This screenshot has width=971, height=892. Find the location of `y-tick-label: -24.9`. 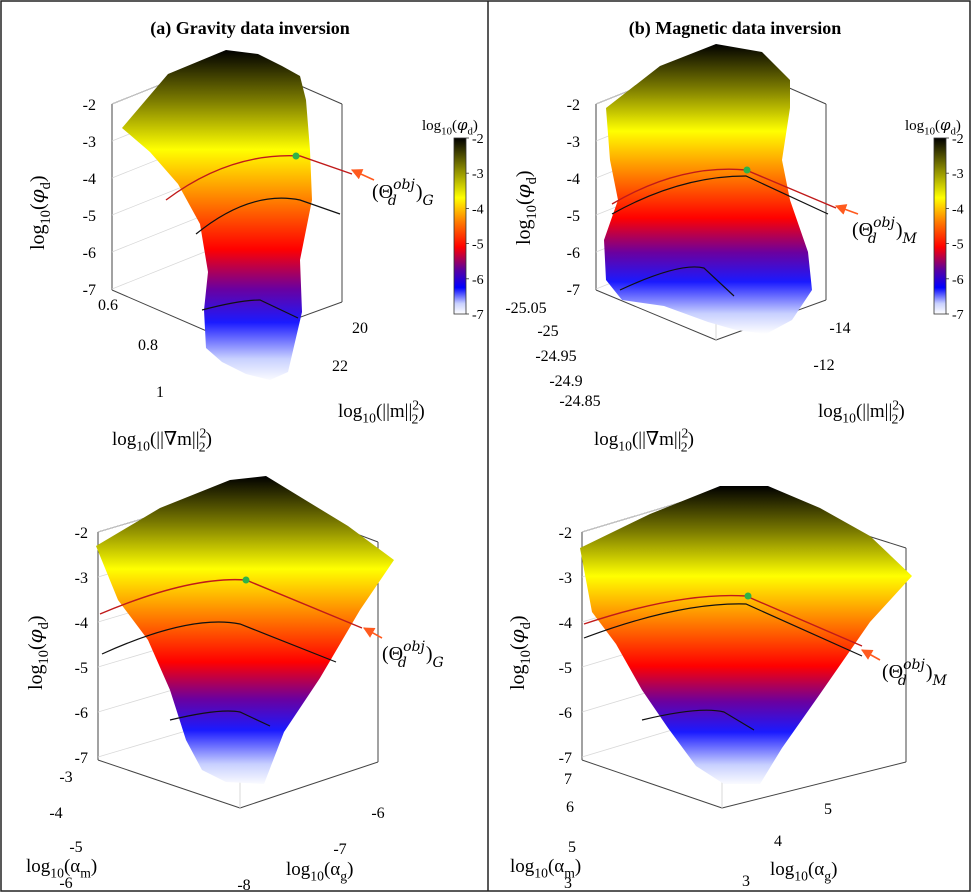

y-tick-label: -24.9 is located at coordinates (565, 381).